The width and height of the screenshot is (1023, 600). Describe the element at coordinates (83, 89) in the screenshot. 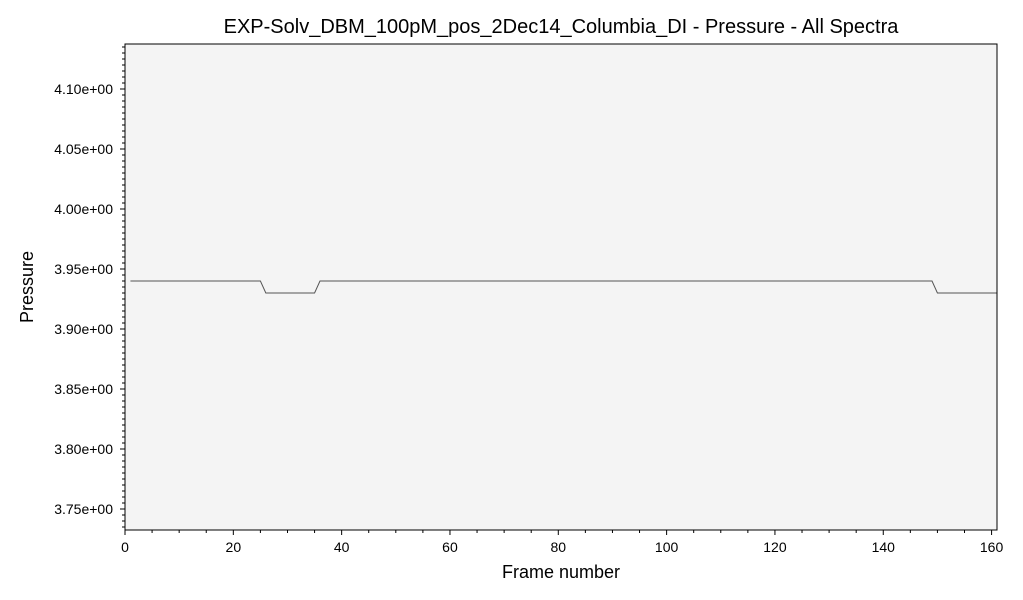

I see `y-tick-label: 4.10e+00` at that location.